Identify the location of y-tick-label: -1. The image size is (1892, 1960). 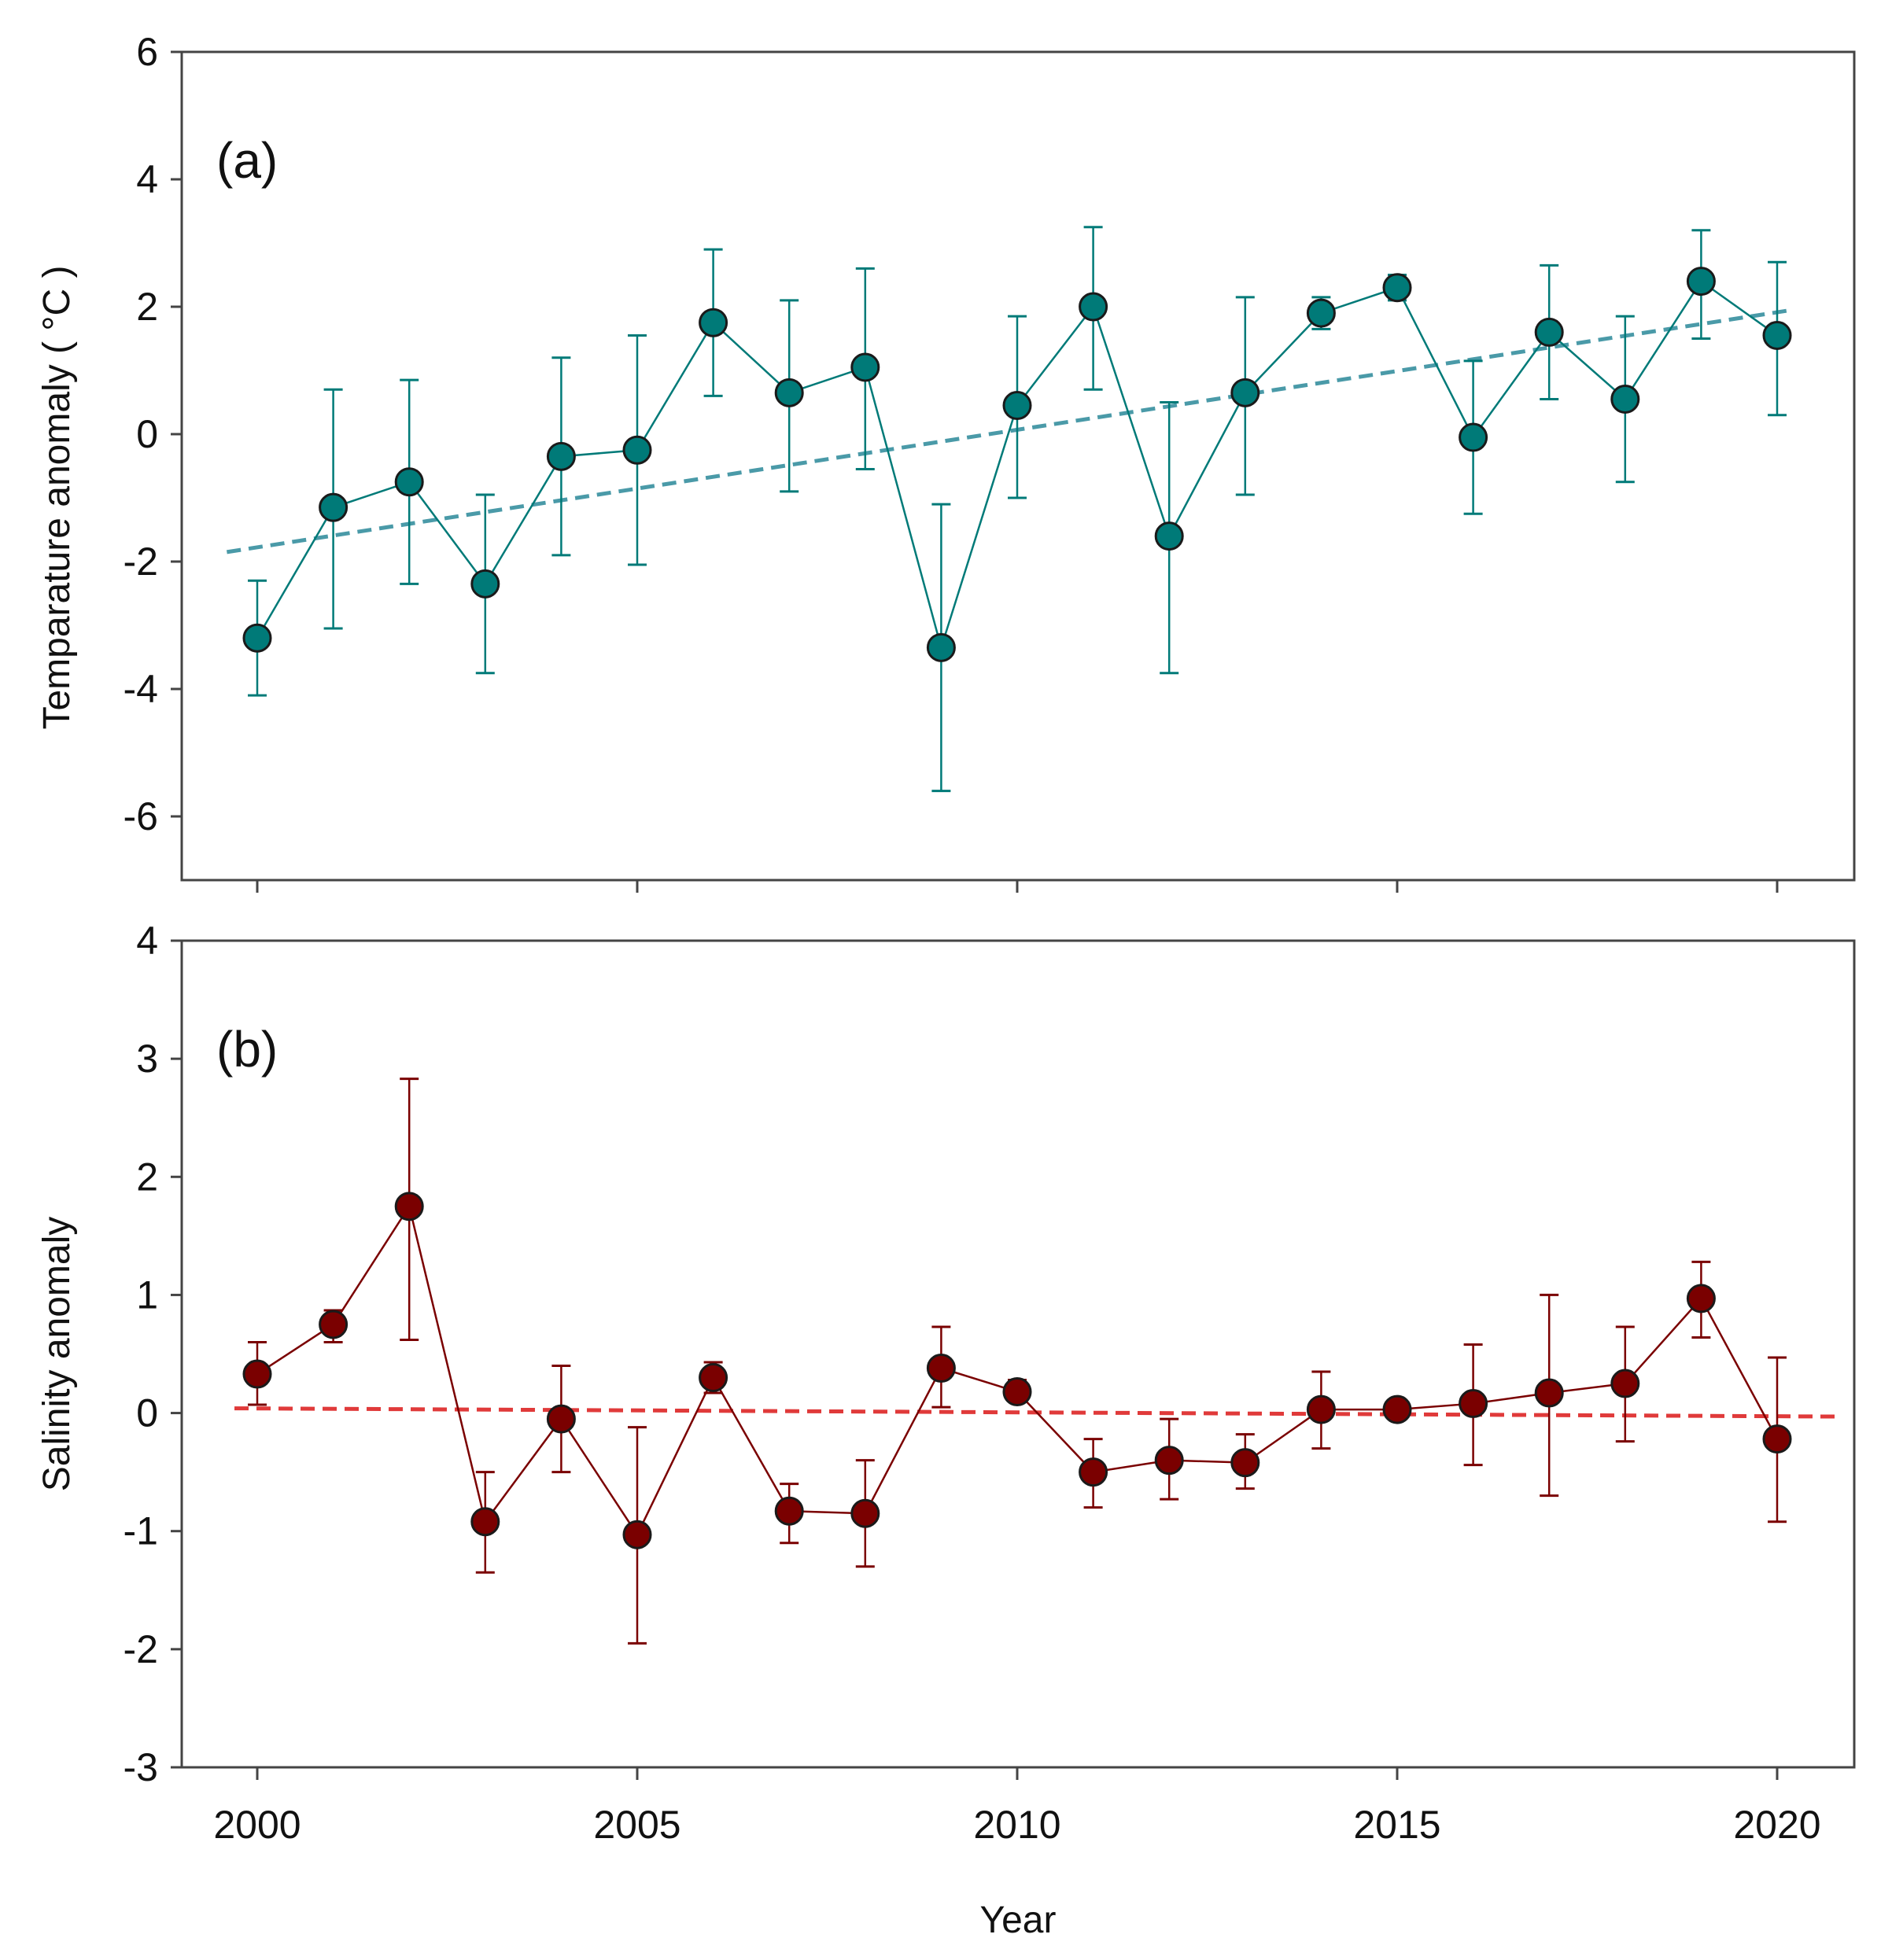
(141, 1531).